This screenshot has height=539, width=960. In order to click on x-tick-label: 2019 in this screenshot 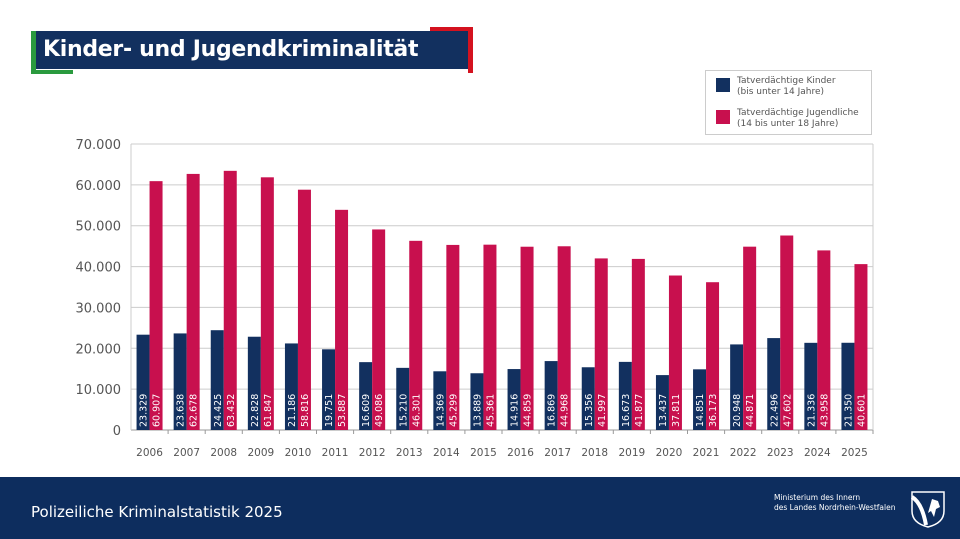, I will do `click(631, 453)`.